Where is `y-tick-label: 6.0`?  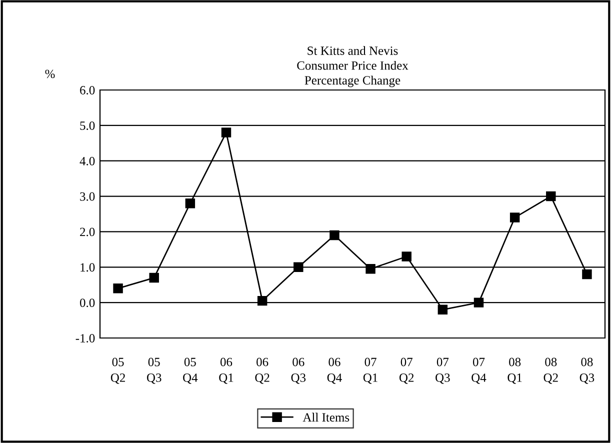 y-tick-label: 6.0 is located at coordinates (87, 90).